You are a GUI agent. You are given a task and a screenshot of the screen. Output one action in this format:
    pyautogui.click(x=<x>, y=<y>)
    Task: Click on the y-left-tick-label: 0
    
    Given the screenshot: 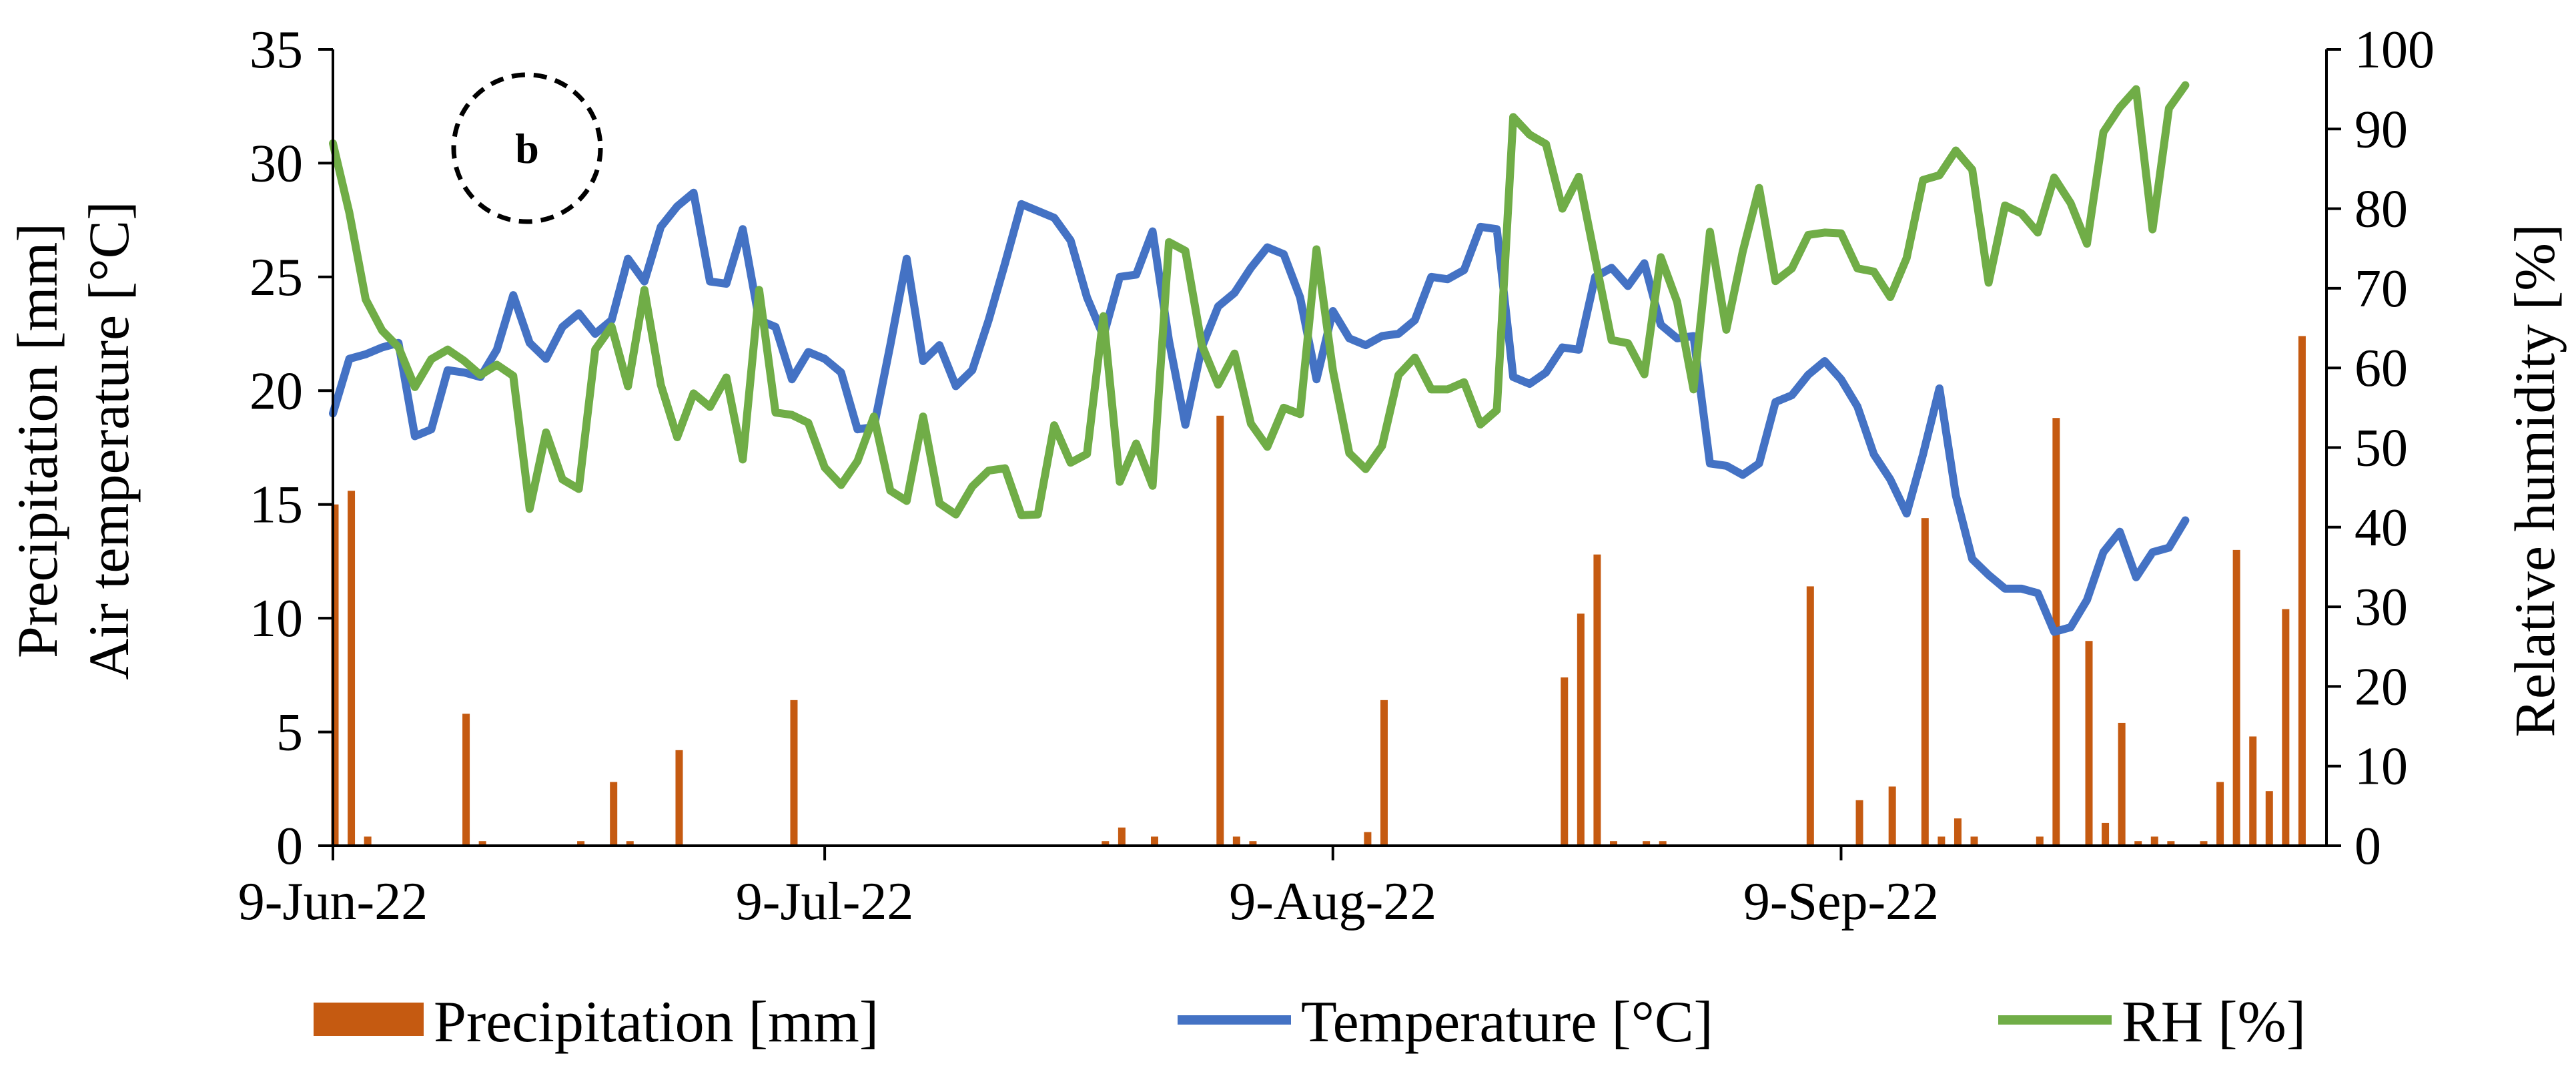 What is the action you would take?
    pyautogui.click(x=289, y=846)
    